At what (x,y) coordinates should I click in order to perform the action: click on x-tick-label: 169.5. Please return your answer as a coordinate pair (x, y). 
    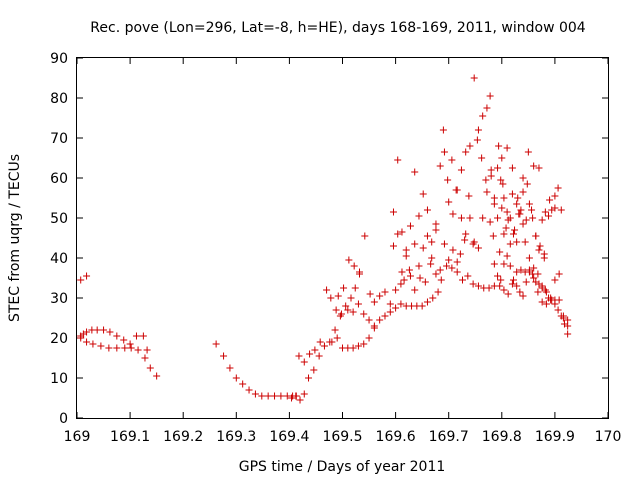
    Looking at the image, I should click on (342, 437).